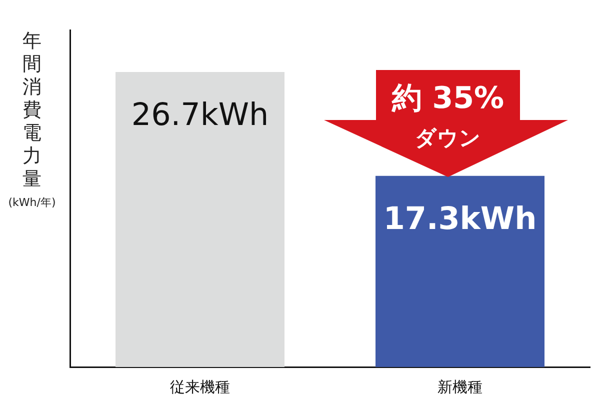 The height and width of the screenshot is (414, 600). I want to click on y-axis-title: 年間消費電力量 (kWh/年), so click(32, 120).